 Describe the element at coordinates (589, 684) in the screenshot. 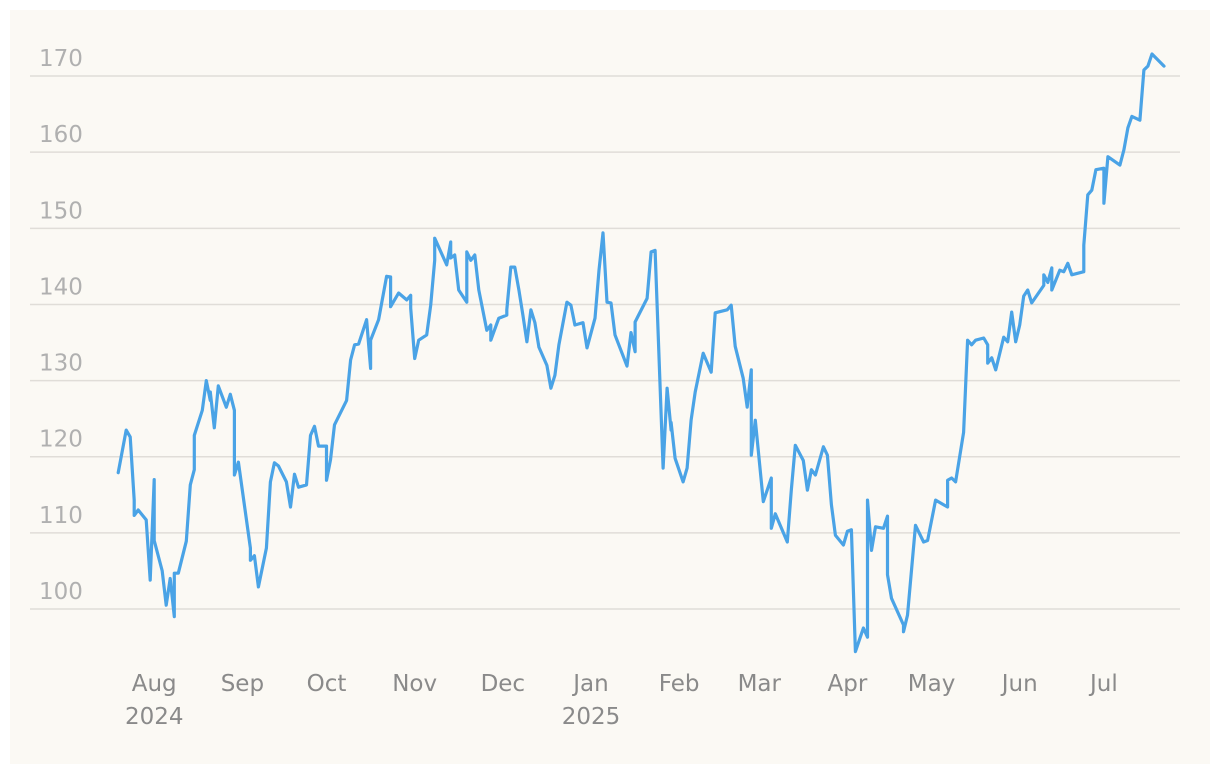

I see `x-tick-label: Jan` at that location.